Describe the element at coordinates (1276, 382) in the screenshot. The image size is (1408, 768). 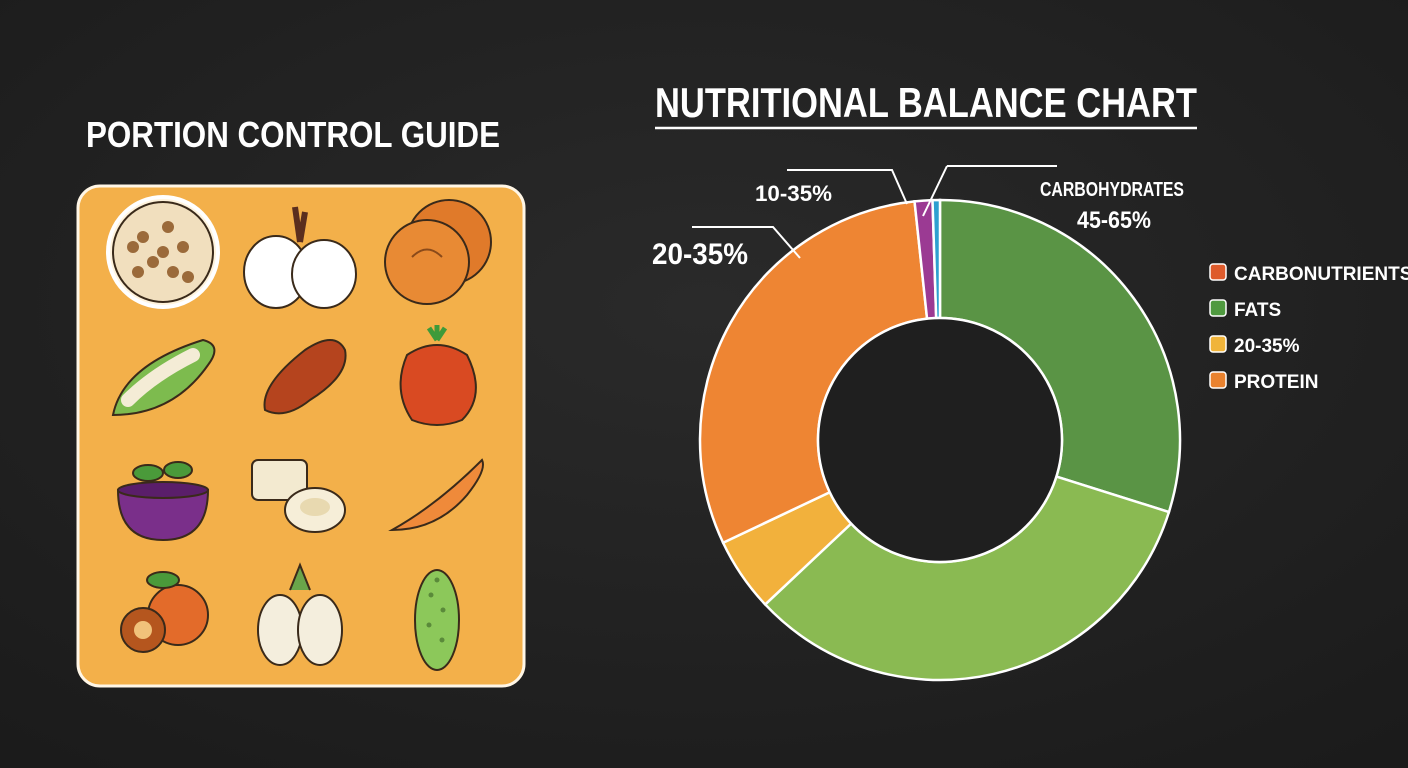
I see `legend-label: PROTEIN` at that location.